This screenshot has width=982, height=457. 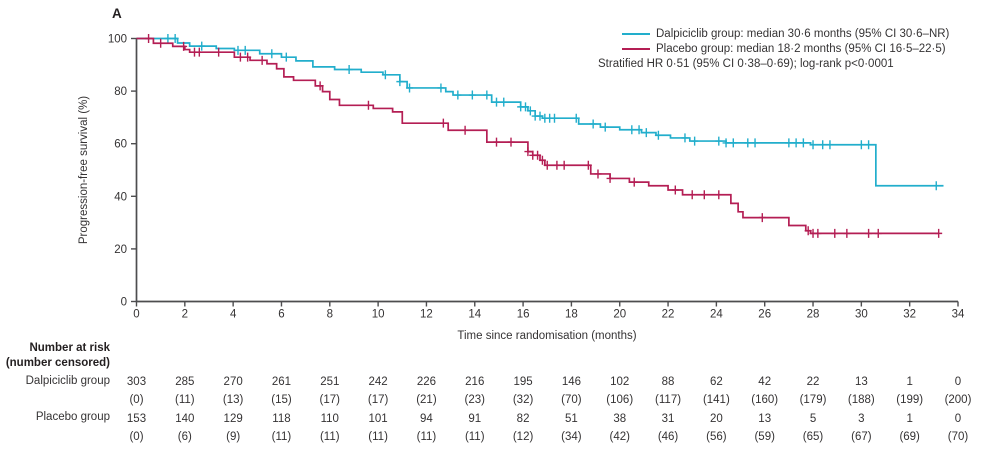 I want to click on risk-at-risk-value: 102, so click(x=620, y=382).